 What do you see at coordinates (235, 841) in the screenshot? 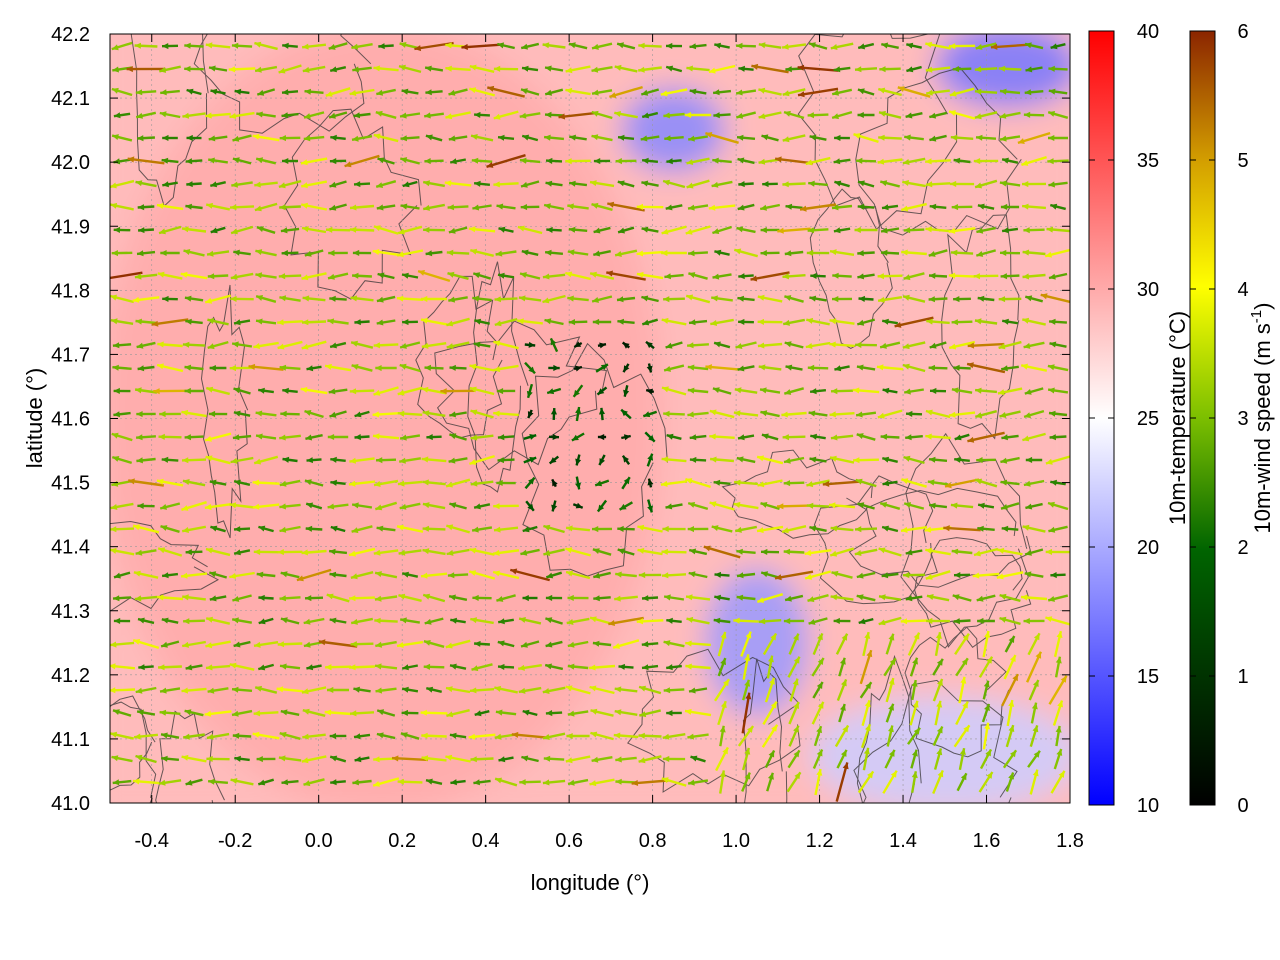
I see `x-tick-label: -0.2` at bounding box center [235, 841].